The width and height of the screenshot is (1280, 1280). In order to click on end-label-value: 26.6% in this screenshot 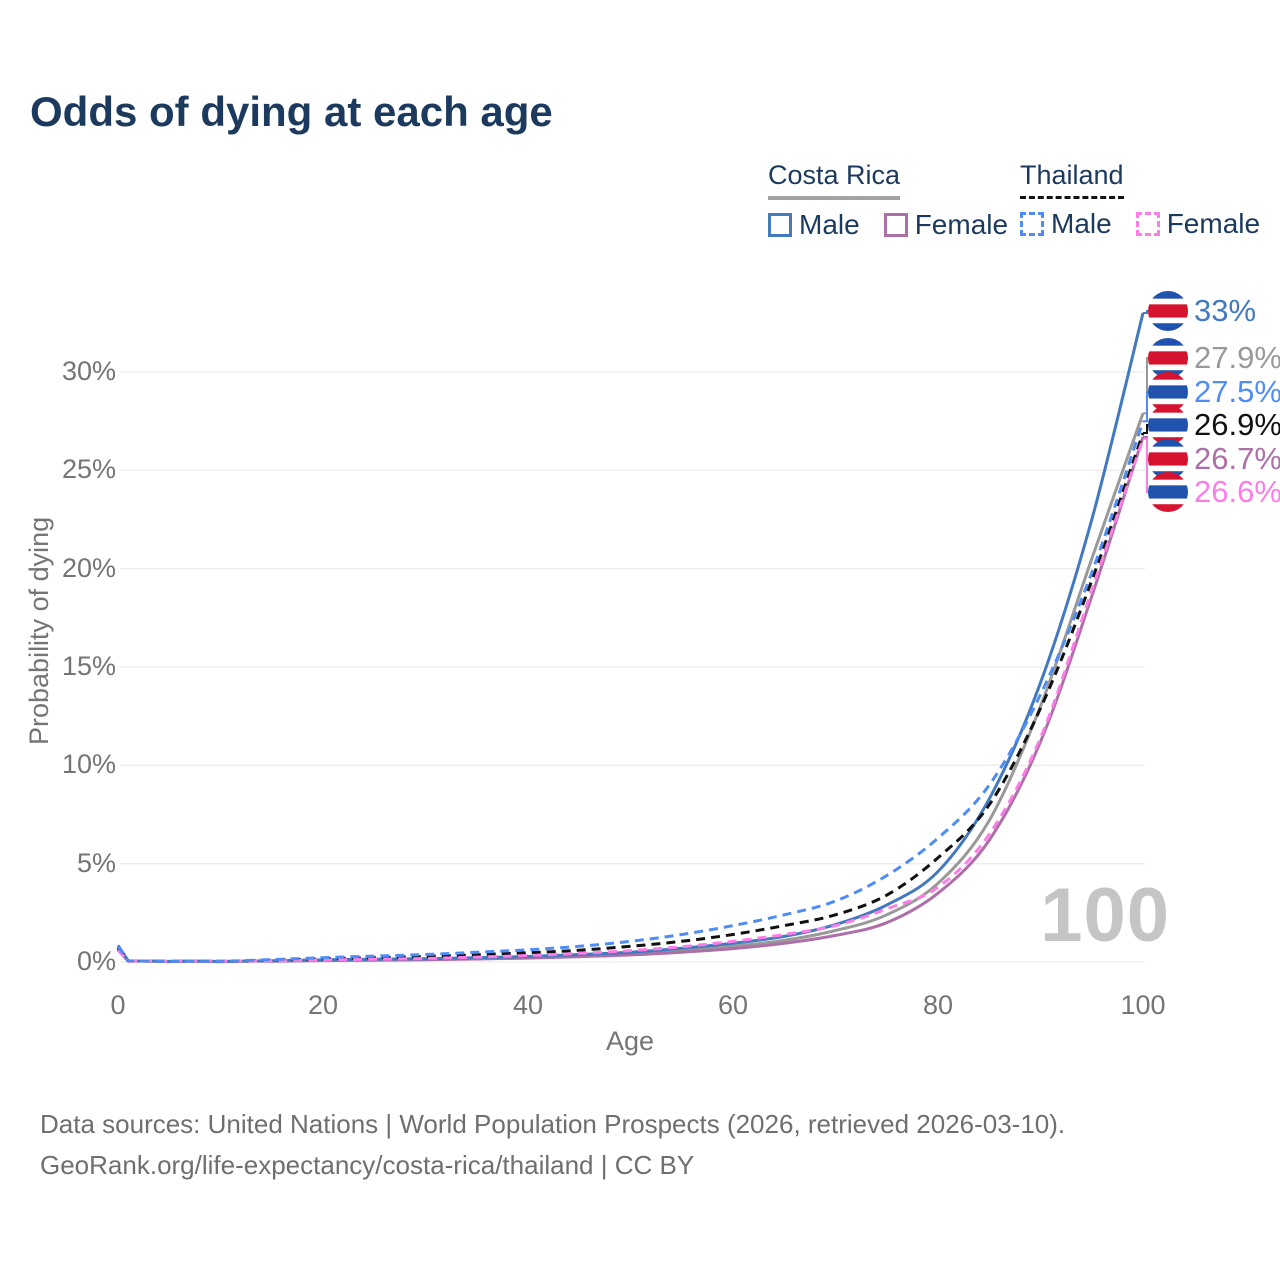, I will do `click(1237, 491)`.